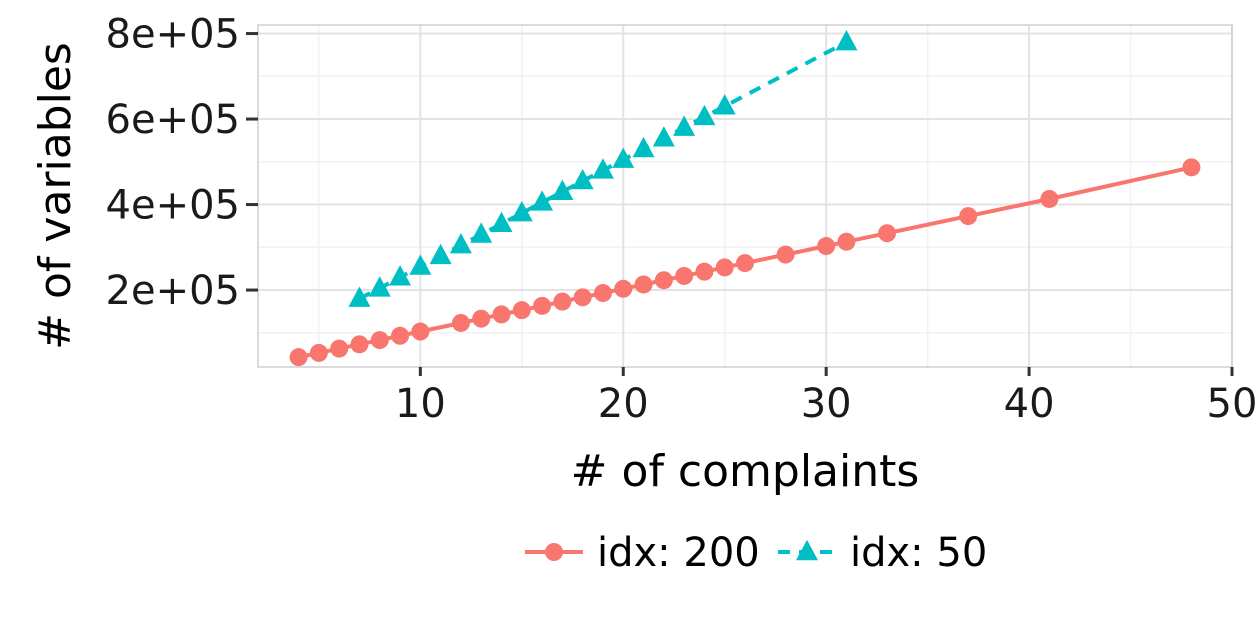 The image size is (1259, 629). I want to click on x-tick-label: 40, so click(1029, 404).